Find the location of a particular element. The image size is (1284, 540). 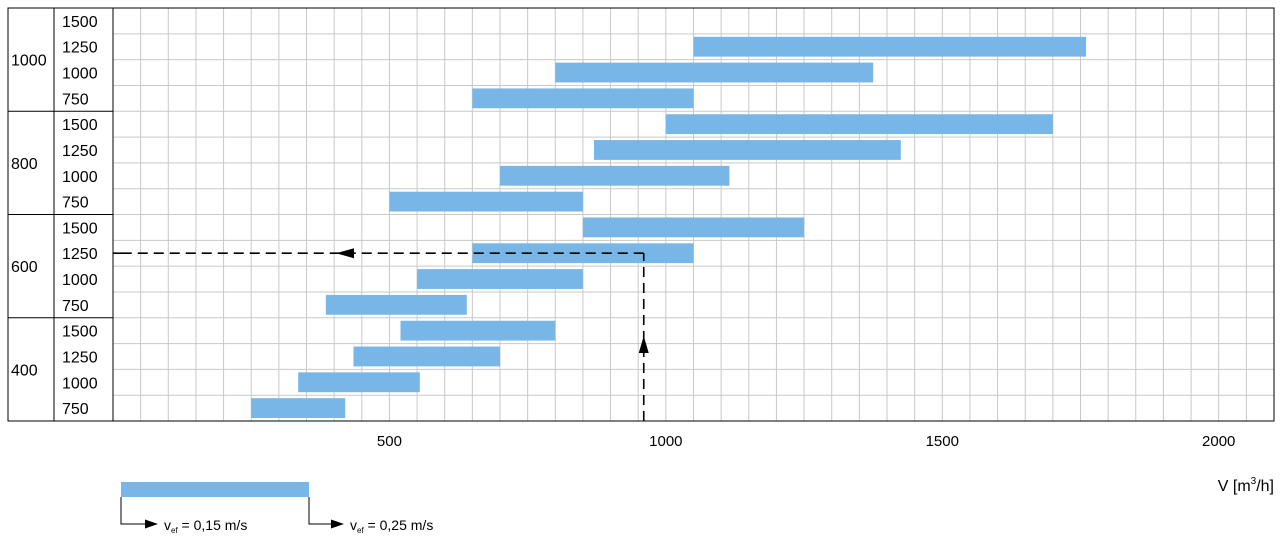

legend-min-arrowhead is located at coordinates (151, 524).